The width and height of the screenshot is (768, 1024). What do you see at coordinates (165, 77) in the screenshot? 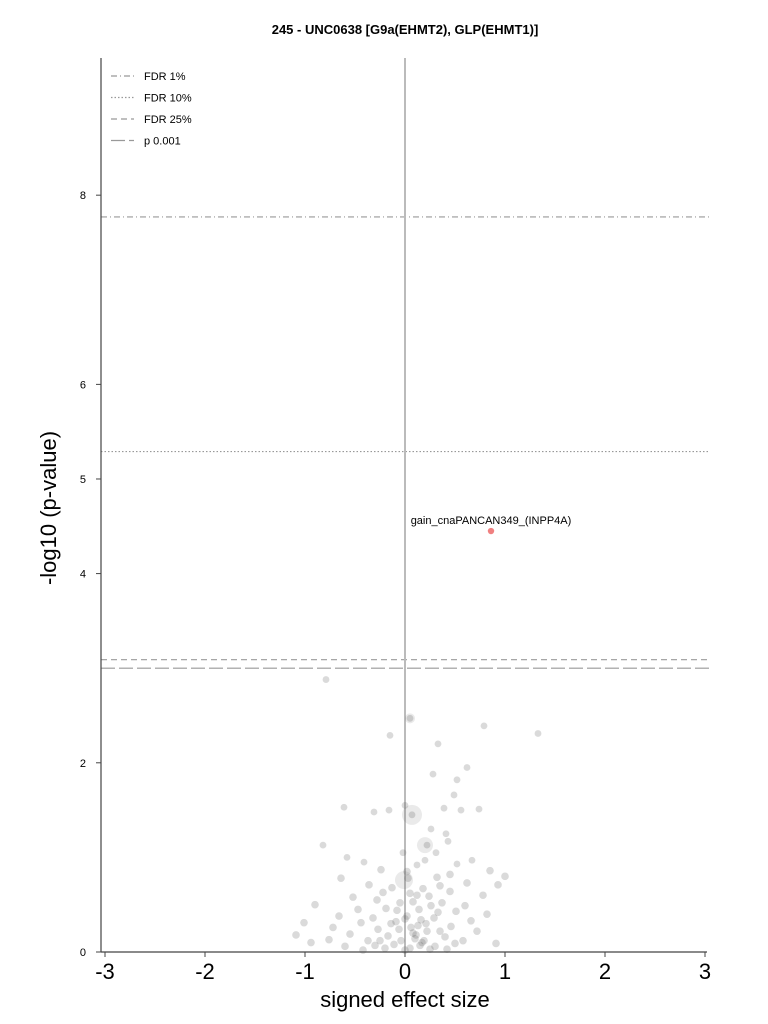
I see `legend-entry: FDR 1%` at bounding box center [165, 77].